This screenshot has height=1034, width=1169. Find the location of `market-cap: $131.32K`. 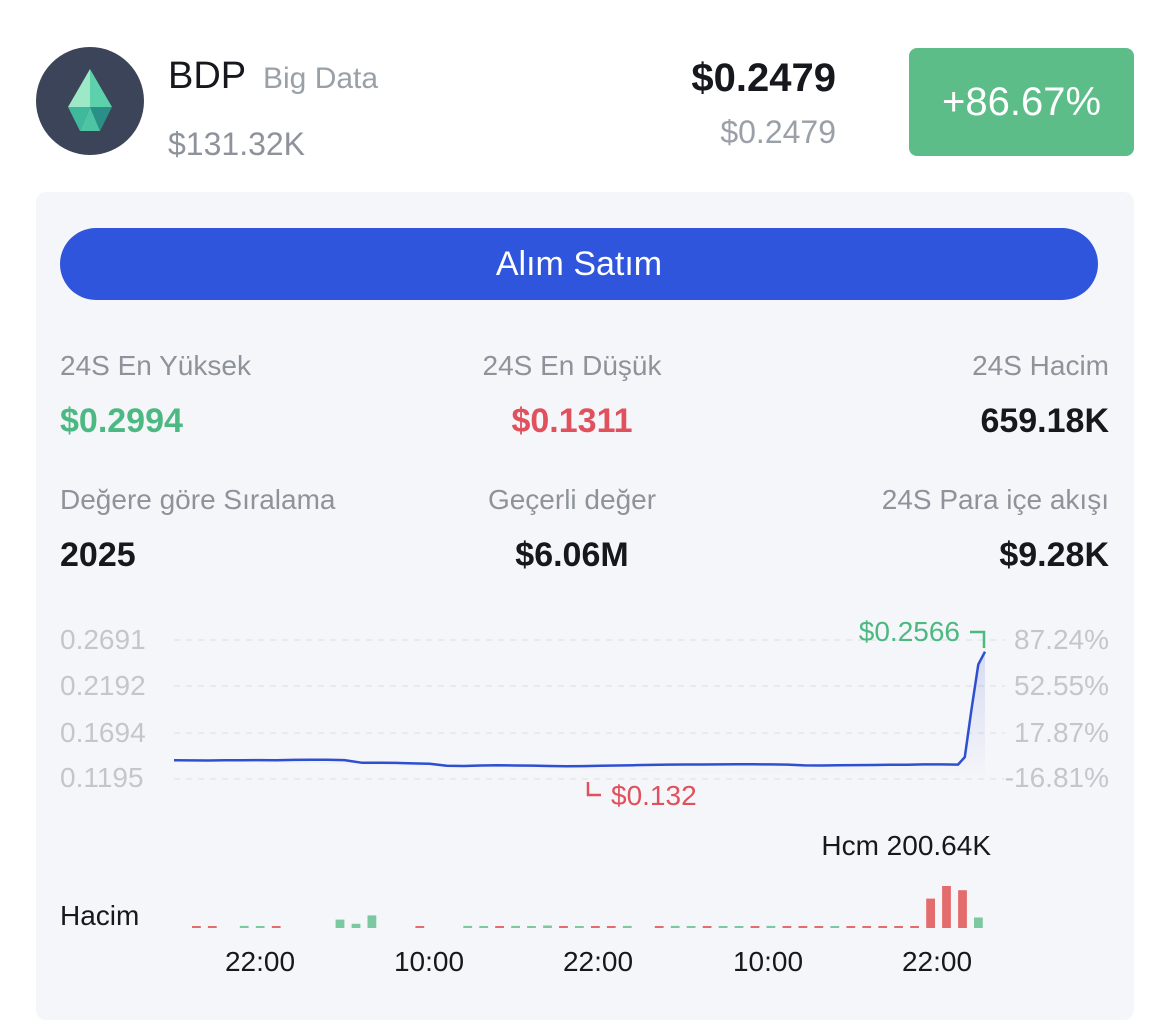

market-cap: $131.32K is located at coordinates (237, 144).